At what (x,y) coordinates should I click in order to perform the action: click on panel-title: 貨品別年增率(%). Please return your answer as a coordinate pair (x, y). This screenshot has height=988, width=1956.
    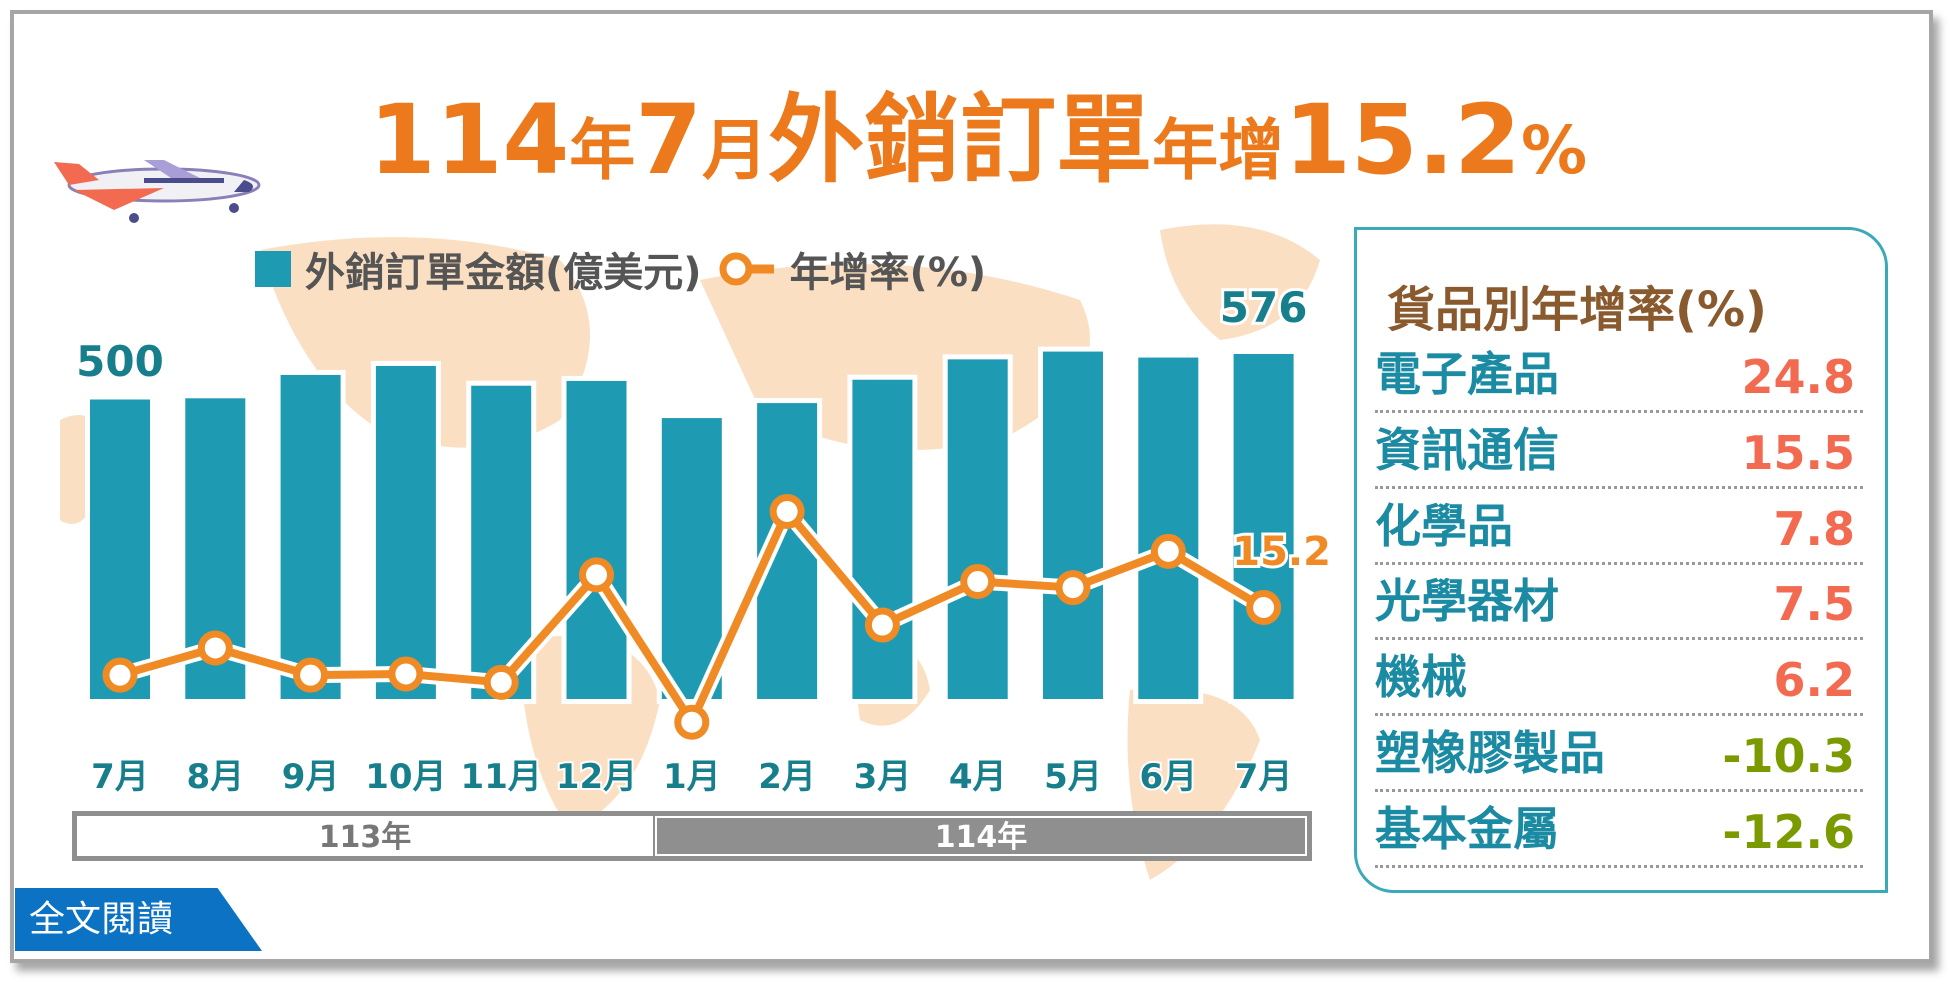
    Looking at the image, I should click on (1577, 310).